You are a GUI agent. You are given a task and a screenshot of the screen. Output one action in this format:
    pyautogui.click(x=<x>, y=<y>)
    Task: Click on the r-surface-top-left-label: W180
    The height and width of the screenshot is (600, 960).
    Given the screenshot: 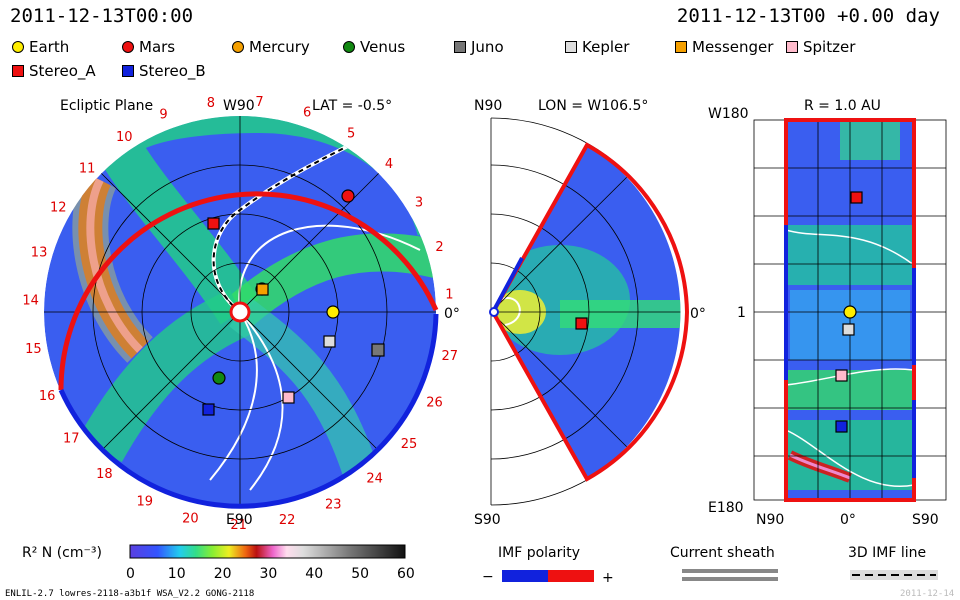 What is the action you would take?
    pyautogui.click(x=728, y=114)
    